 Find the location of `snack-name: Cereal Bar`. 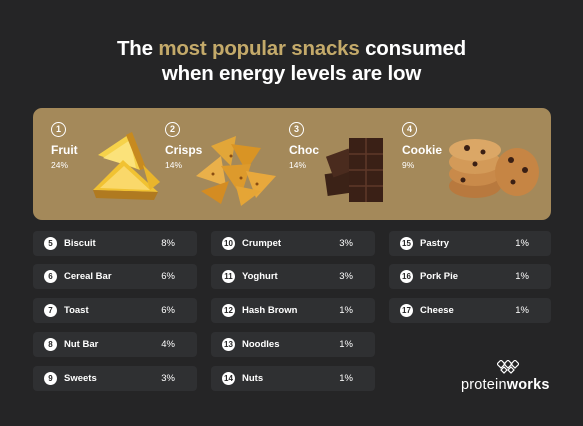

snack-name: Cereal Bar is located at coordinates (88, 276).